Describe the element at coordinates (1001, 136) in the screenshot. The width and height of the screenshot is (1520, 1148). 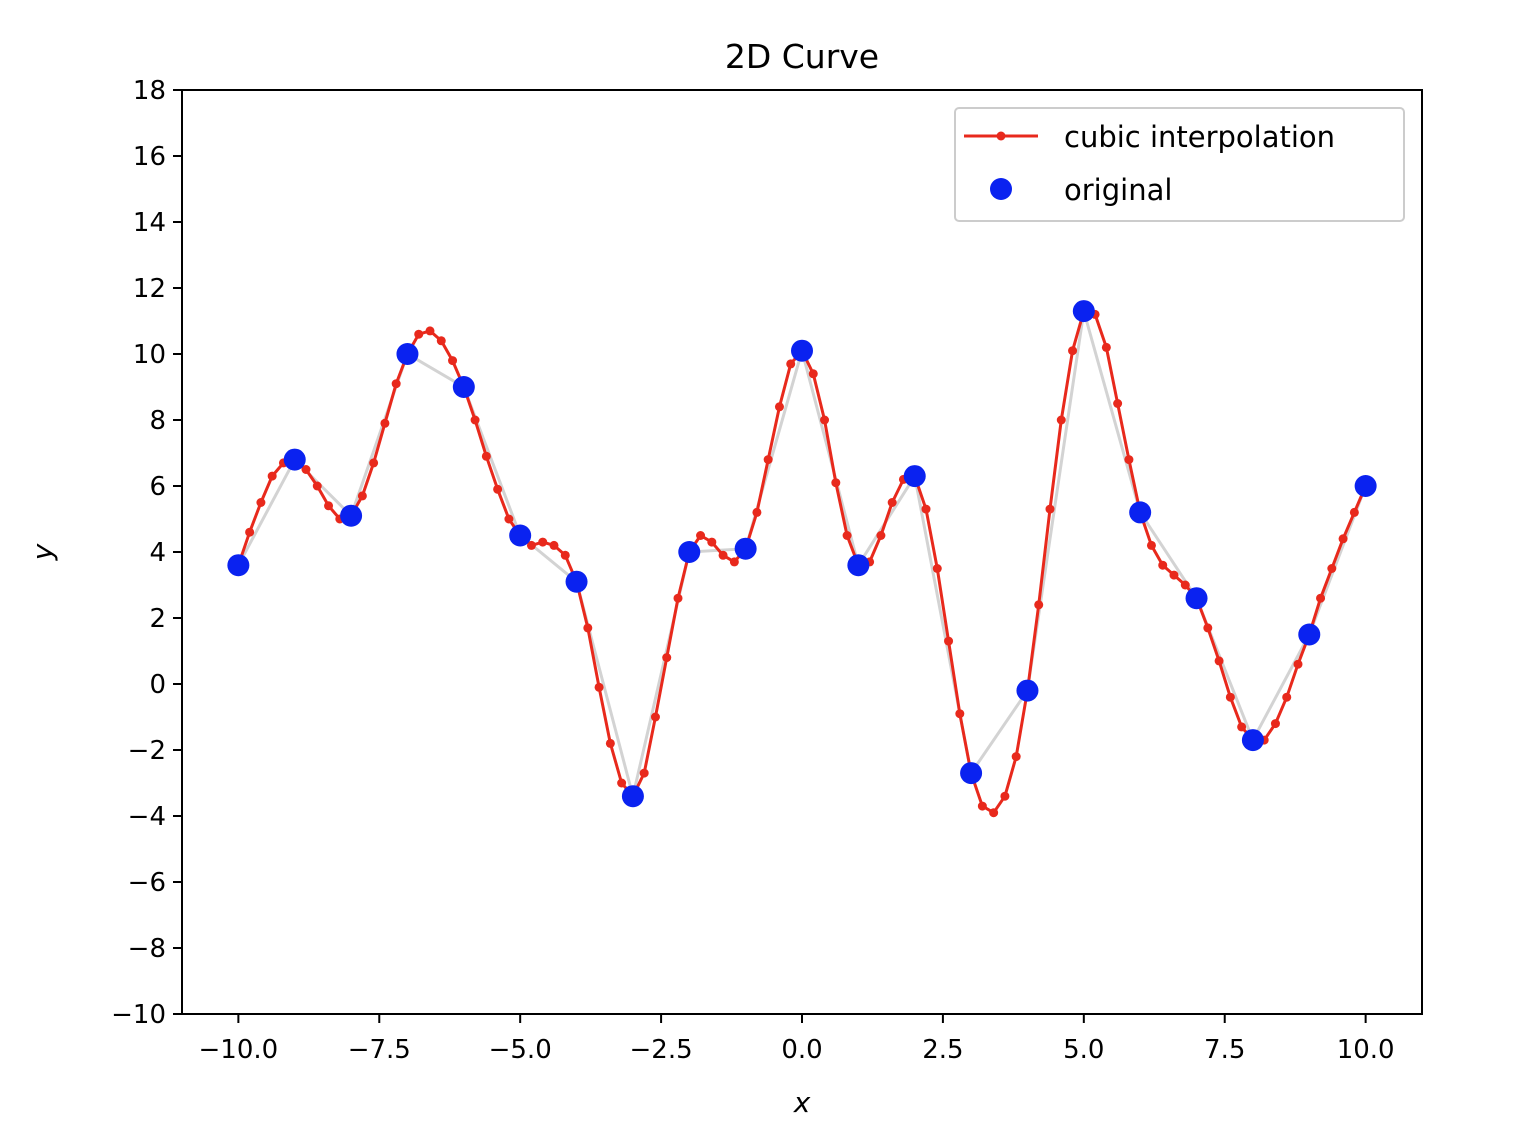
I see `legend-dot-swatch` at that location.